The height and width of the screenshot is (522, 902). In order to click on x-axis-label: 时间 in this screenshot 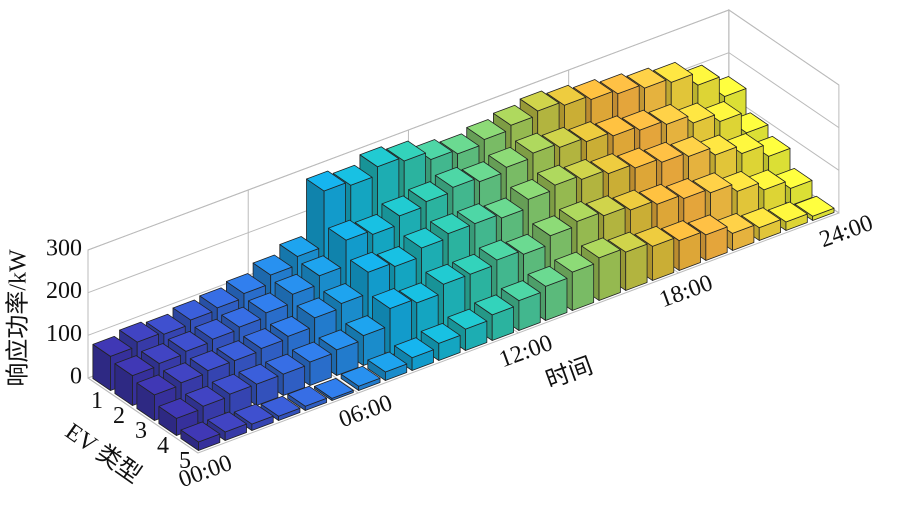, I will do `click(569, 373)`.